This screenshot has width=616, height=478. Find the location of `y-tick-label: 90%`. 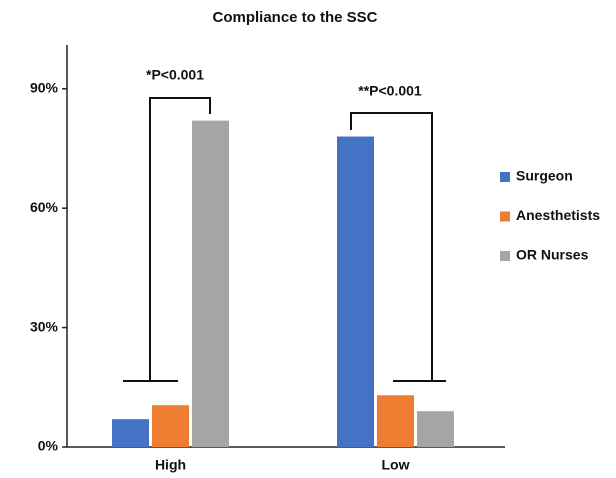

y-tick-label: 90% is located at coordinates (44, 87).